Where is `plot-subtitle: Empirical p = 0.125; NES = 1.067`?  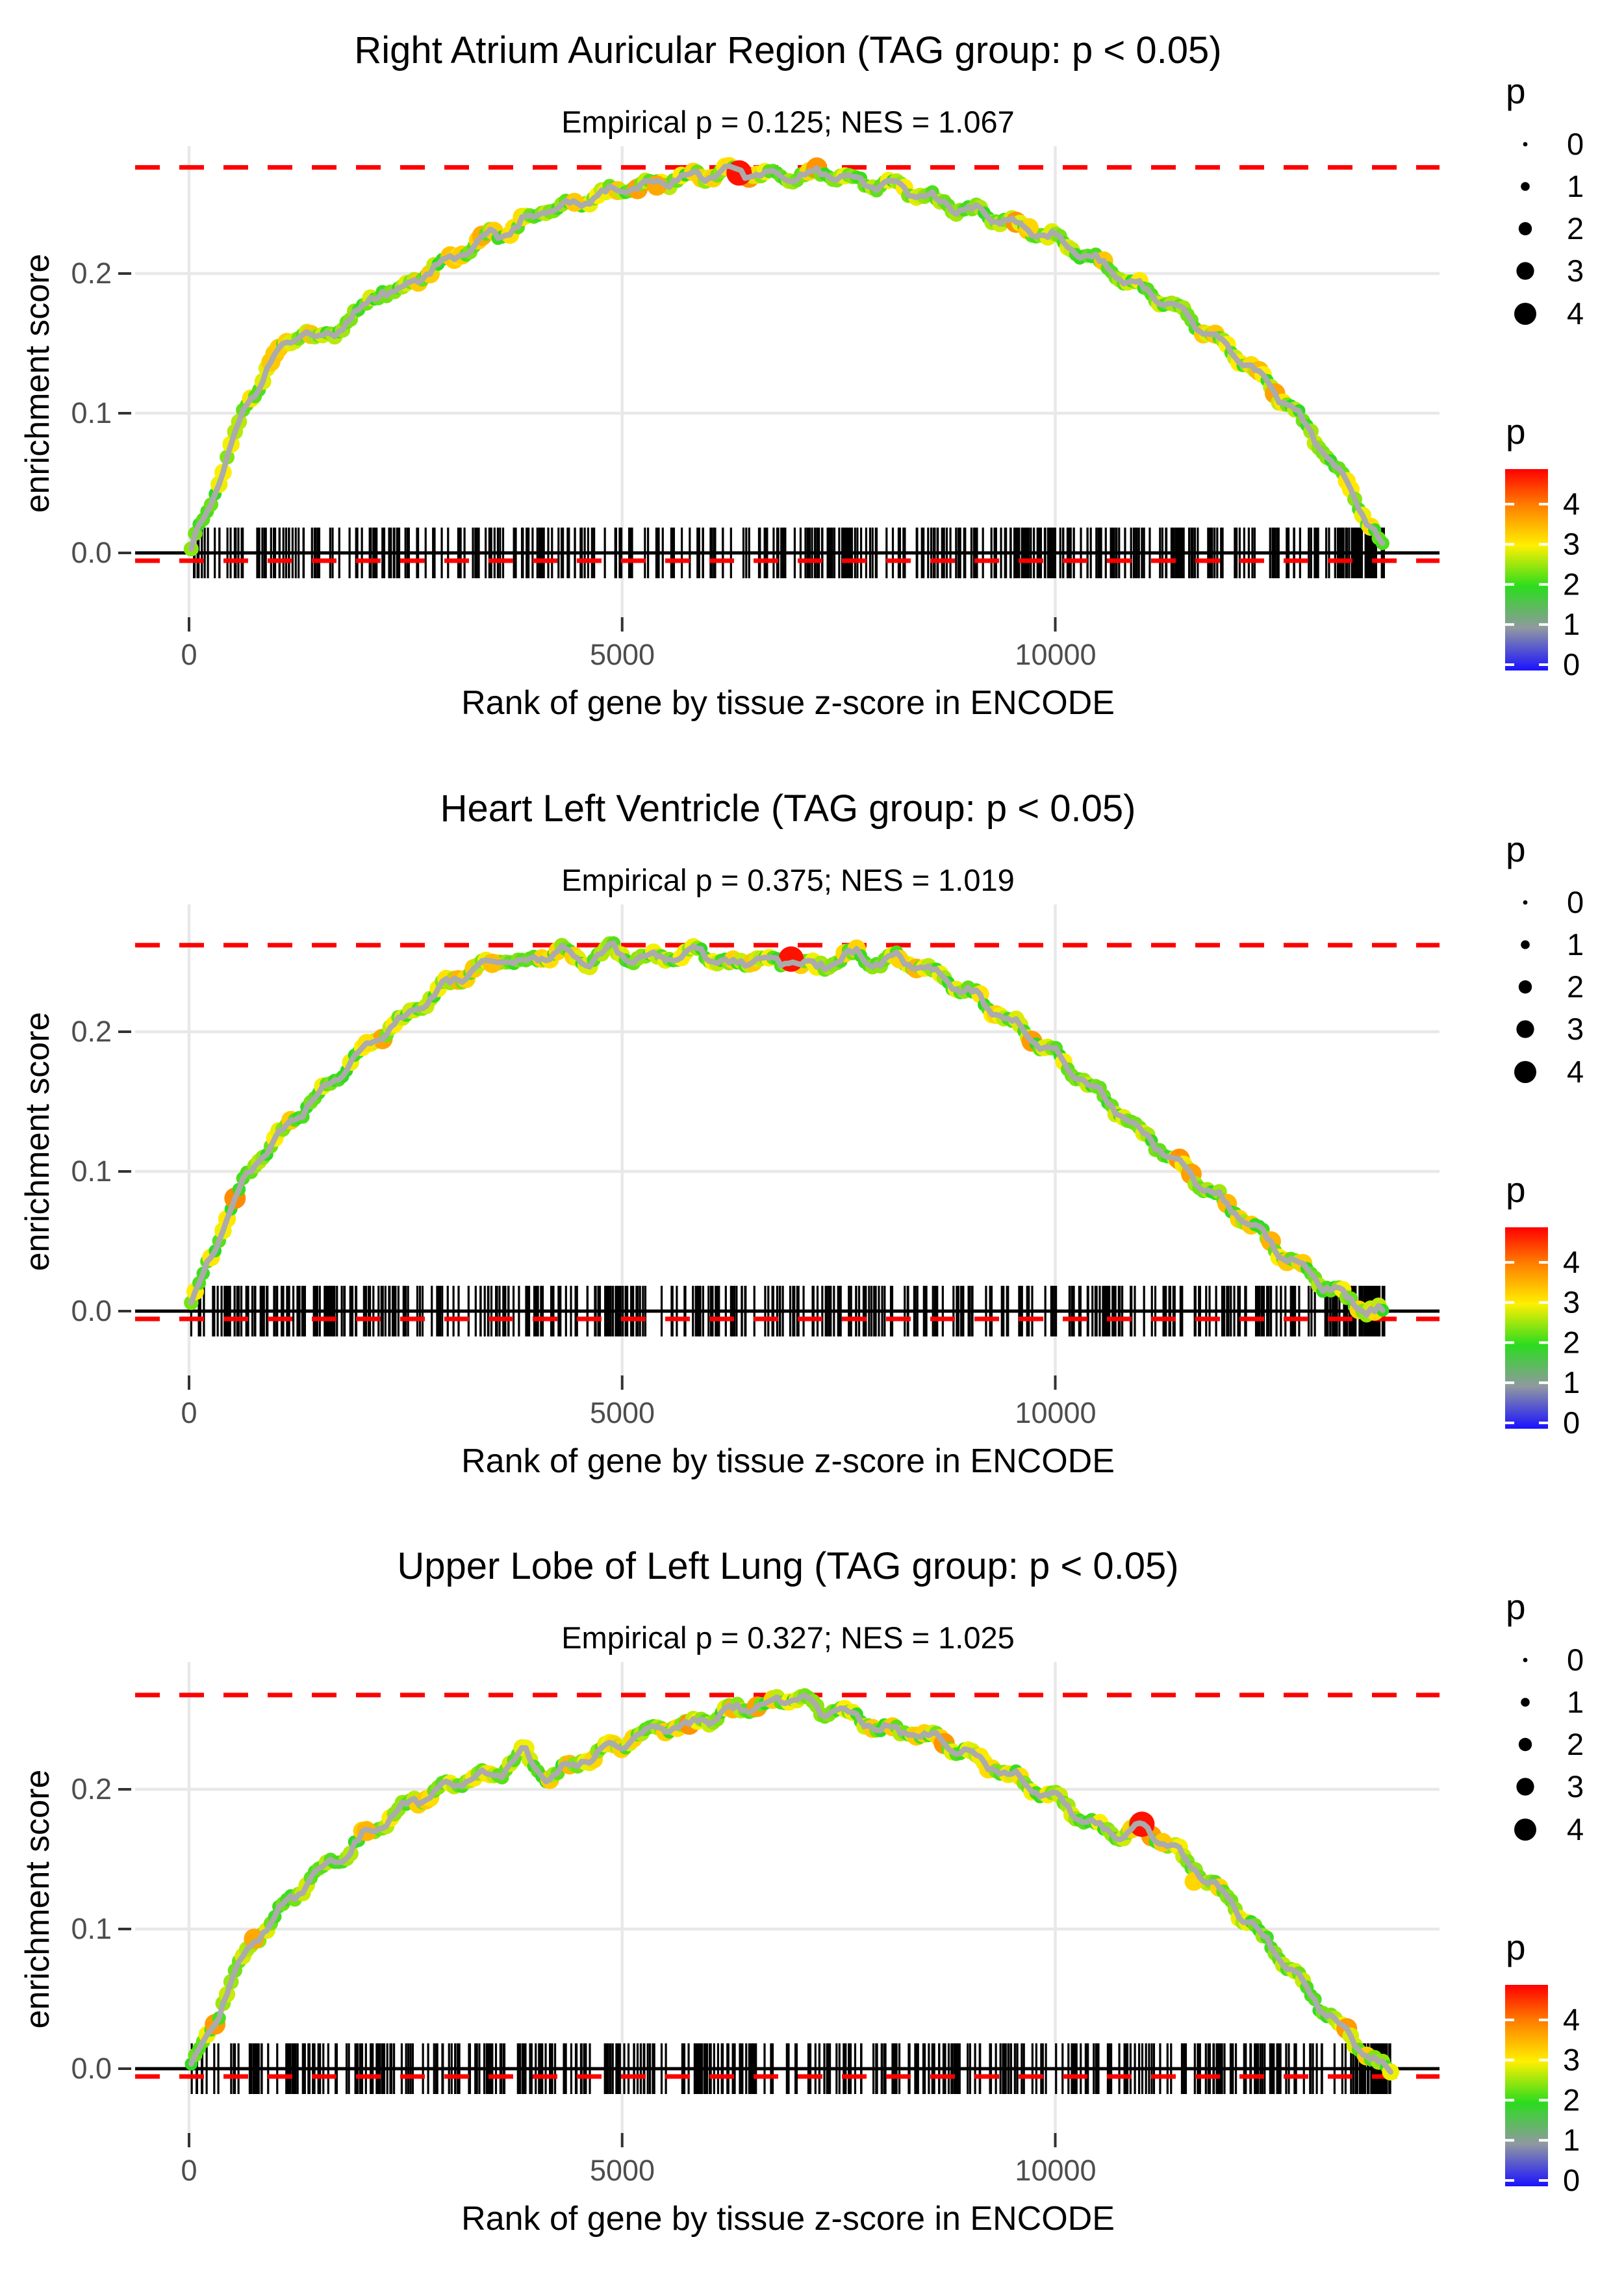 plot-subtitle: Empirical p = 0.125; NES = 1.067 is located at coordinates (788, 122).